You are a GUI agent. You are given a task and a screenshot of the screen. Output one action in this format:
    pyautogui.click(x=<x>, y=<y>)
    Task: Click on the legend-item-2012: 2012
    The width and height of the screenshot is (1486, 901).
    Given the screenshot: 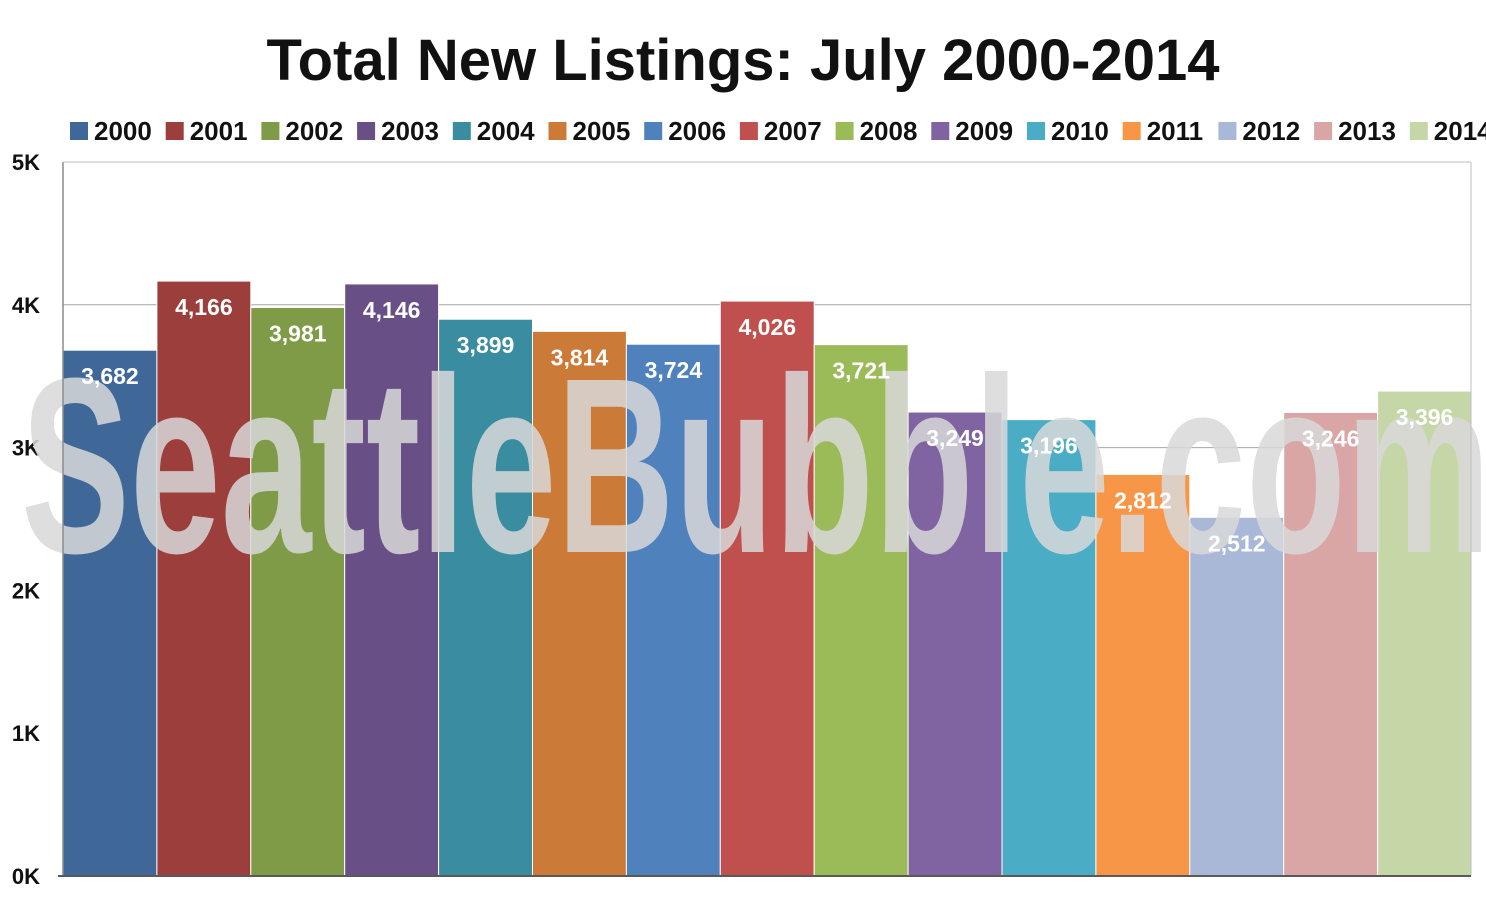 What is the action you would take?
    pyautogui.click(x=1259, y=131)
    